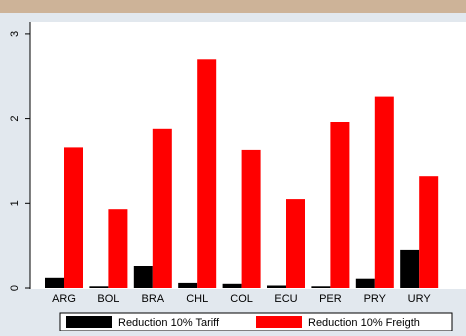 The height and width of the screenshot is (336, 466). Describe the element at coordinates (89, 322) in the screenshot. I see `legend-swatch-tariff` at that location.